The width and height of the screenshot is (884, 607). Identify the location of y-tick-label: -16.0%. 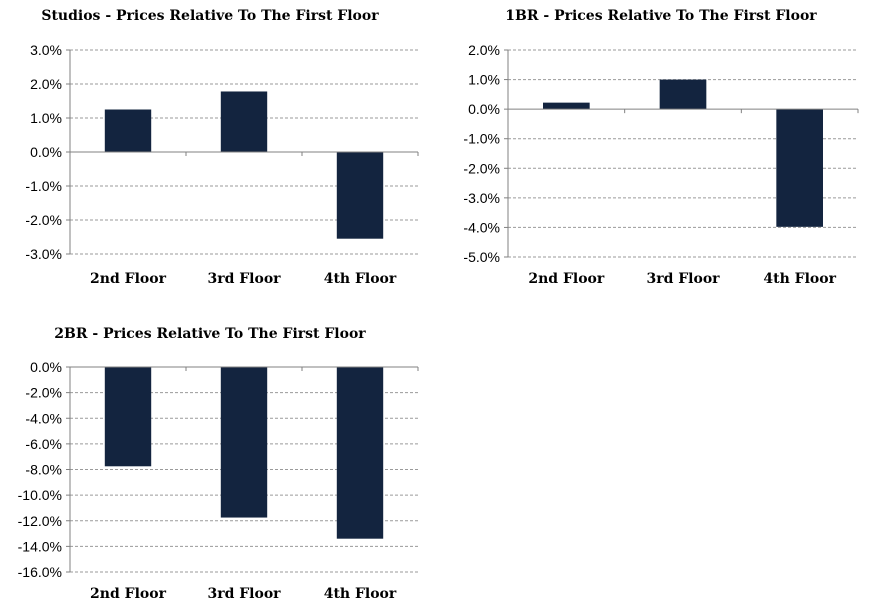
(40, 572).